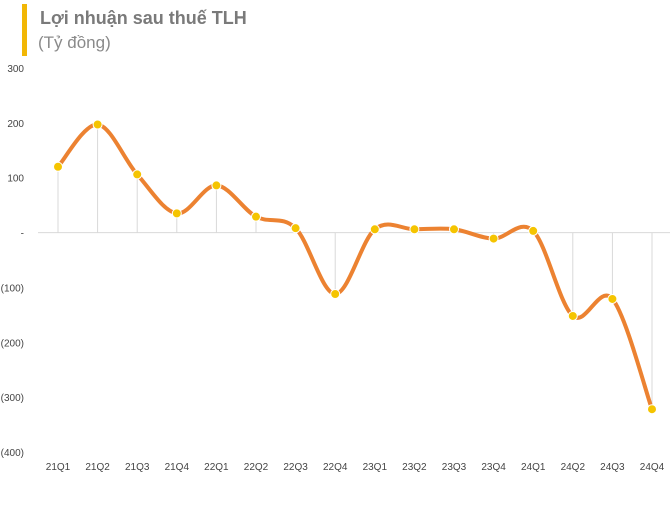  What do you see at coordinates (22, 234) in the screenshot?
I see `y-tick-label: -` at bounding box center [22, 234].